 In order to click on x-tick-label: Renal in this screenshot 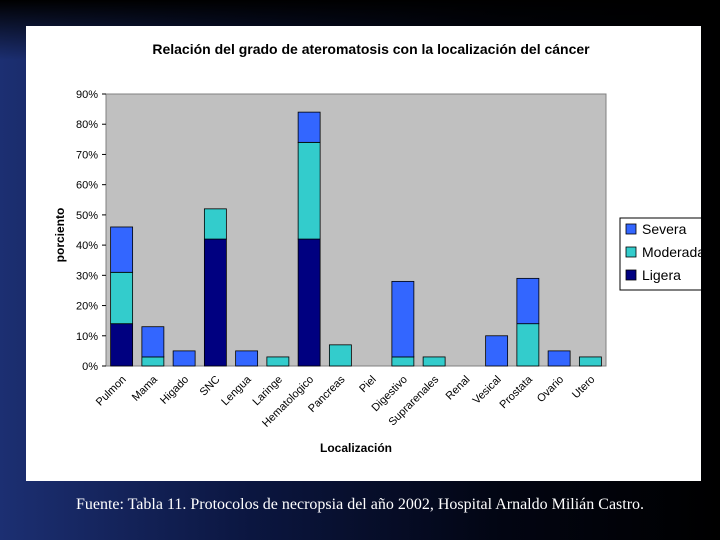, I will do `click(458, 388)`.